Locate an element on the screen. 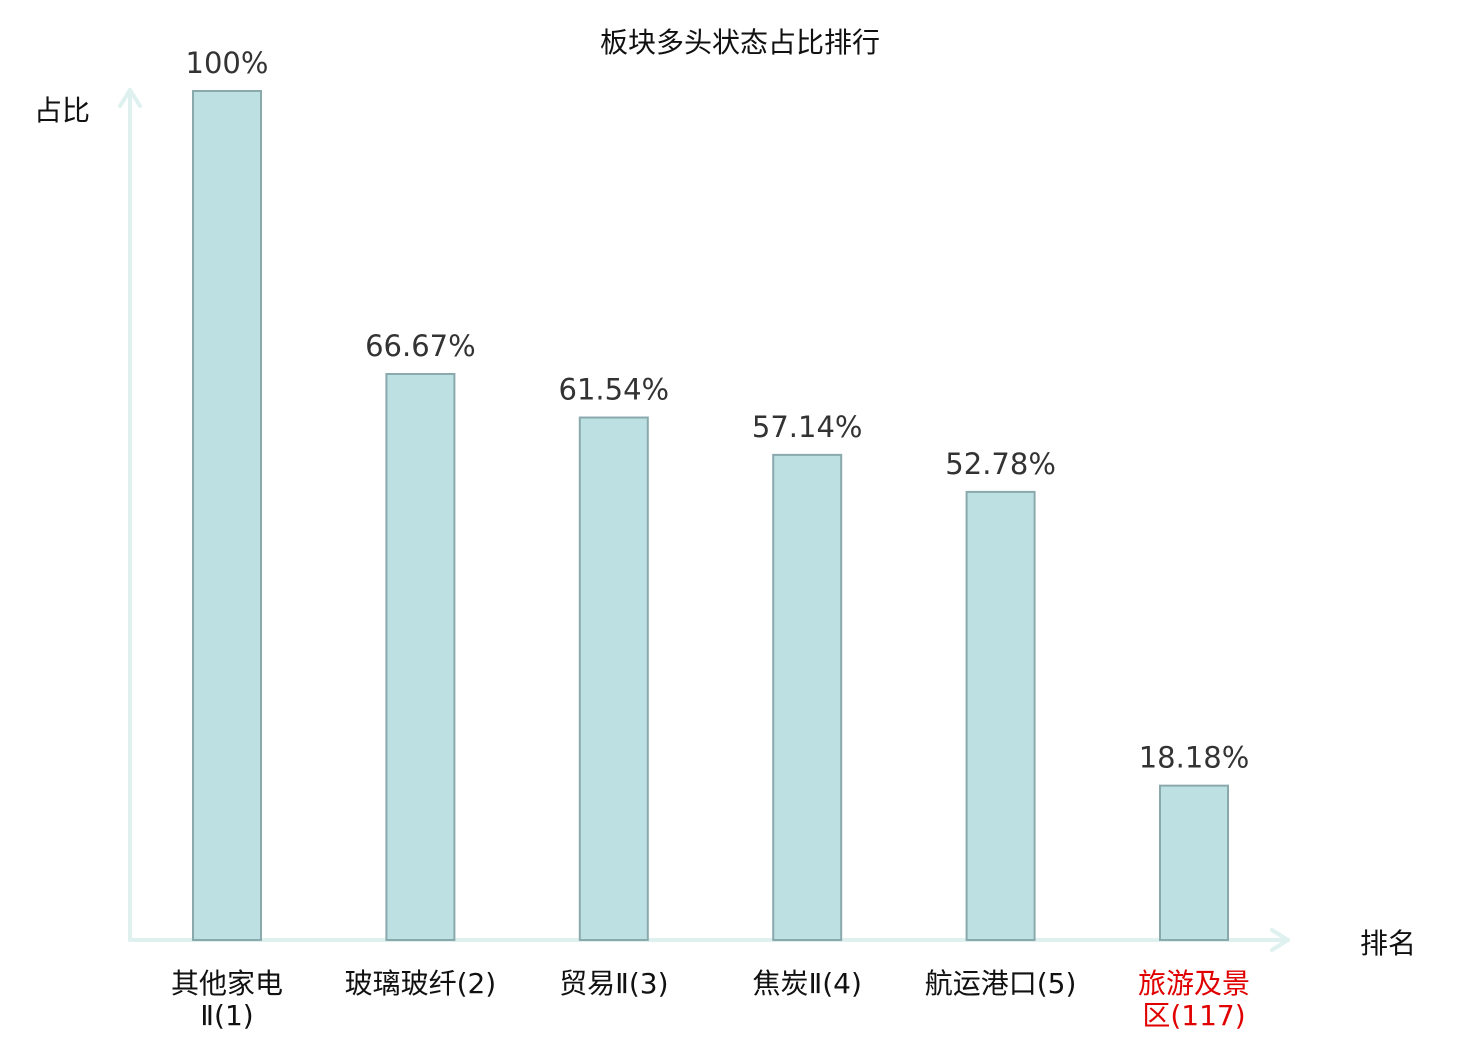  category-label-1: 其他家电 Ⅱ(1) is located at coordinates (227, 999).